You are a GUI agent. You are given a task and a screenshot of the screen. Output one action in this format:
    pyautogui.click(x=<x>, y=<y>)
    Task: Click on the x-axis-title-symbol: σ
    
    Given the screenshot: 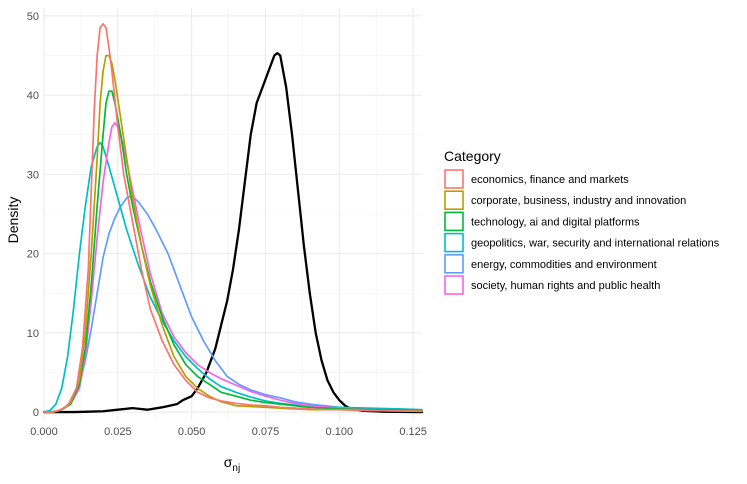 What is the action you would take?
    pyautogui.click(x=228, y=462)
    